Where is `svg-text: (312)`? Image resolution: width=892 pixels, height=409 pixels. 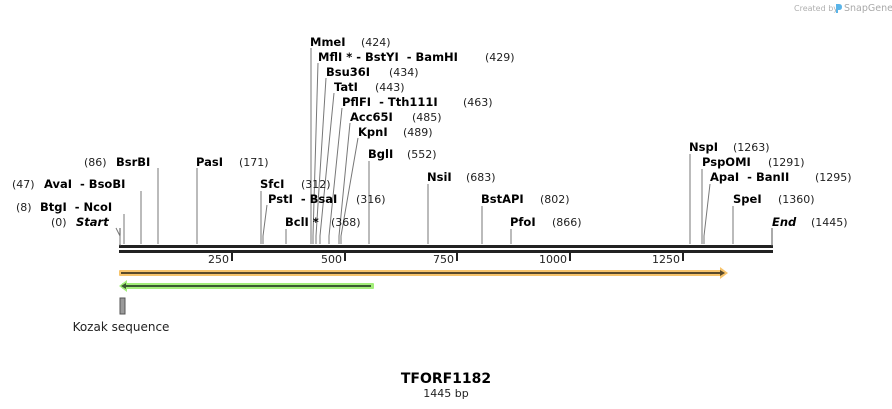
svg-text: (312) is located at coordinates (316, 184).